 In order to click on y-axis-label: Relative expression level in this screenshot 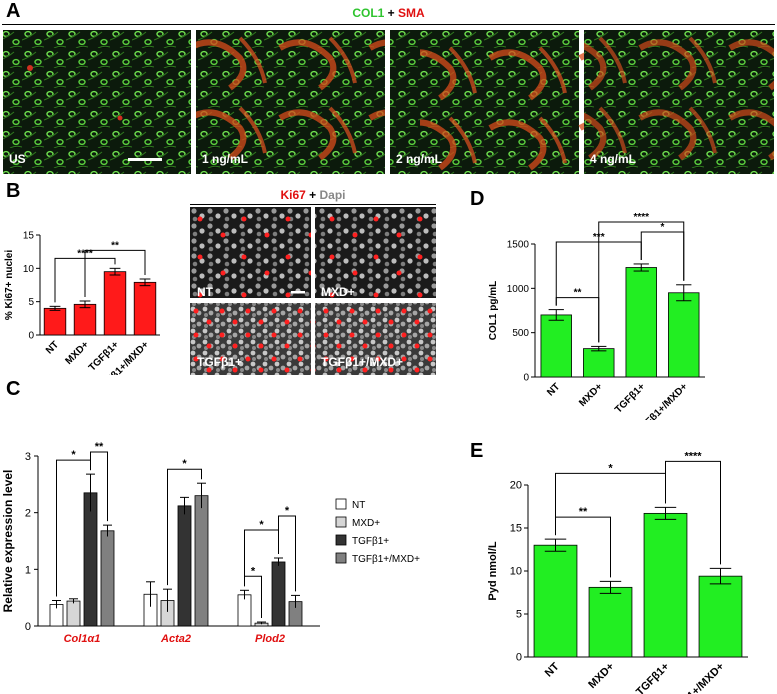, I will do `click(8, 541)`.